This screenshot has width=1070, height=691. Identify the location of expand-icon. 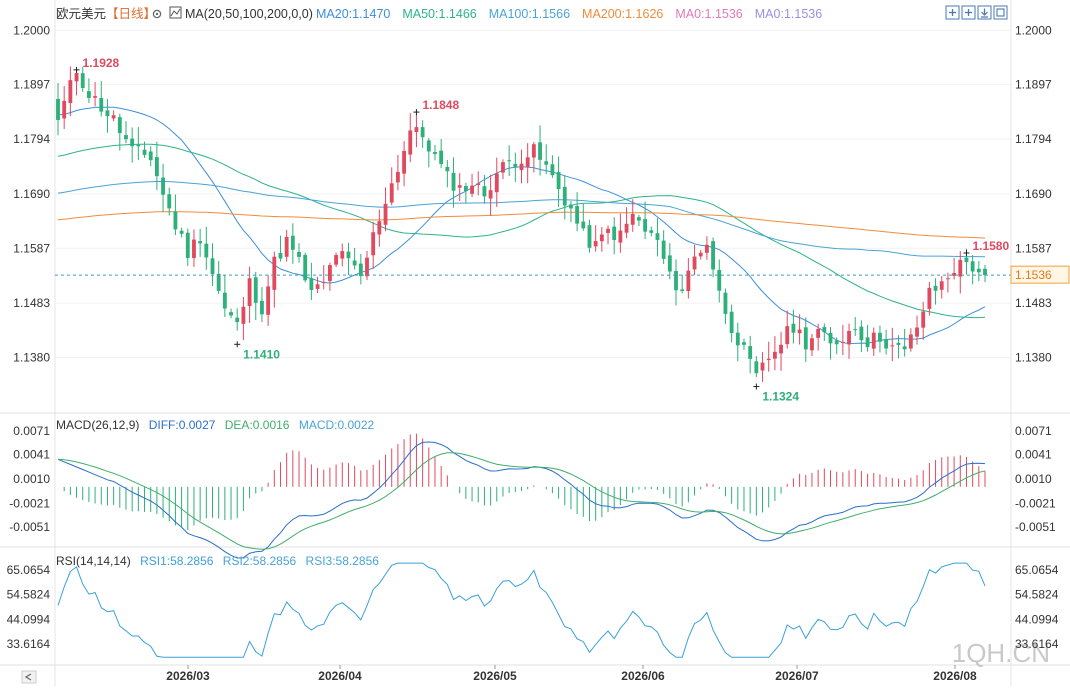
(952, 12).